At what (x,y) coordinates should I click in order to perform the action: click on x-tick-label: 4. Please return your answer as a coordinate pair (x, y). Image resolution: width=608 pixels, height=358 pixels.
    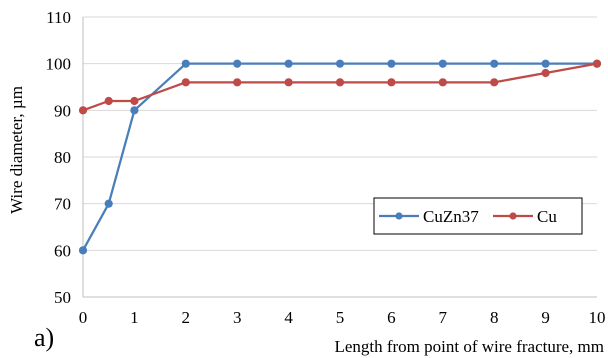
    Looking at the image, I should click on (288, 317).